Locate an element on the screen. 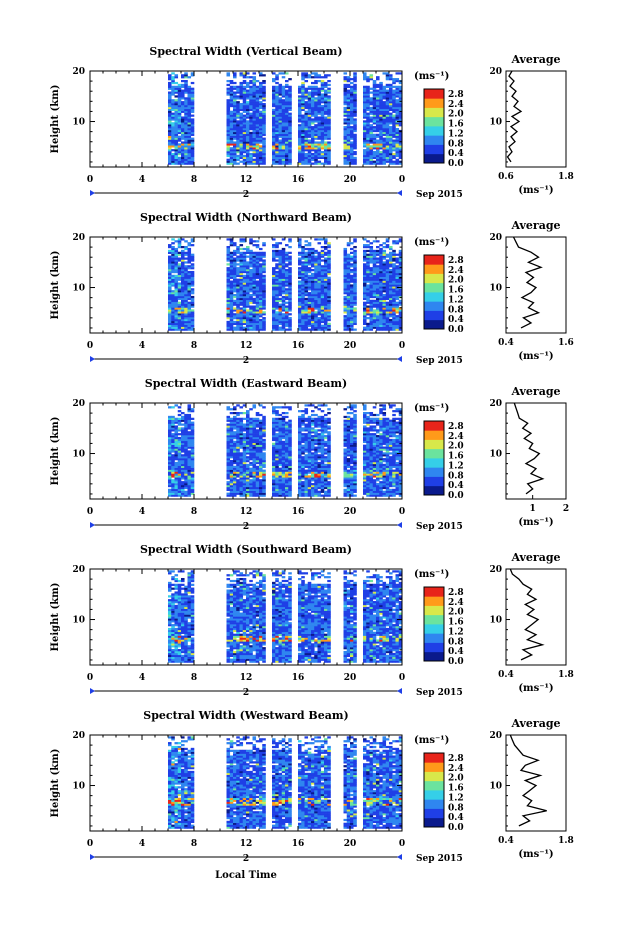 The image size is (624, 929). x-tick-label: 12 is located at coordinates (246, 346).